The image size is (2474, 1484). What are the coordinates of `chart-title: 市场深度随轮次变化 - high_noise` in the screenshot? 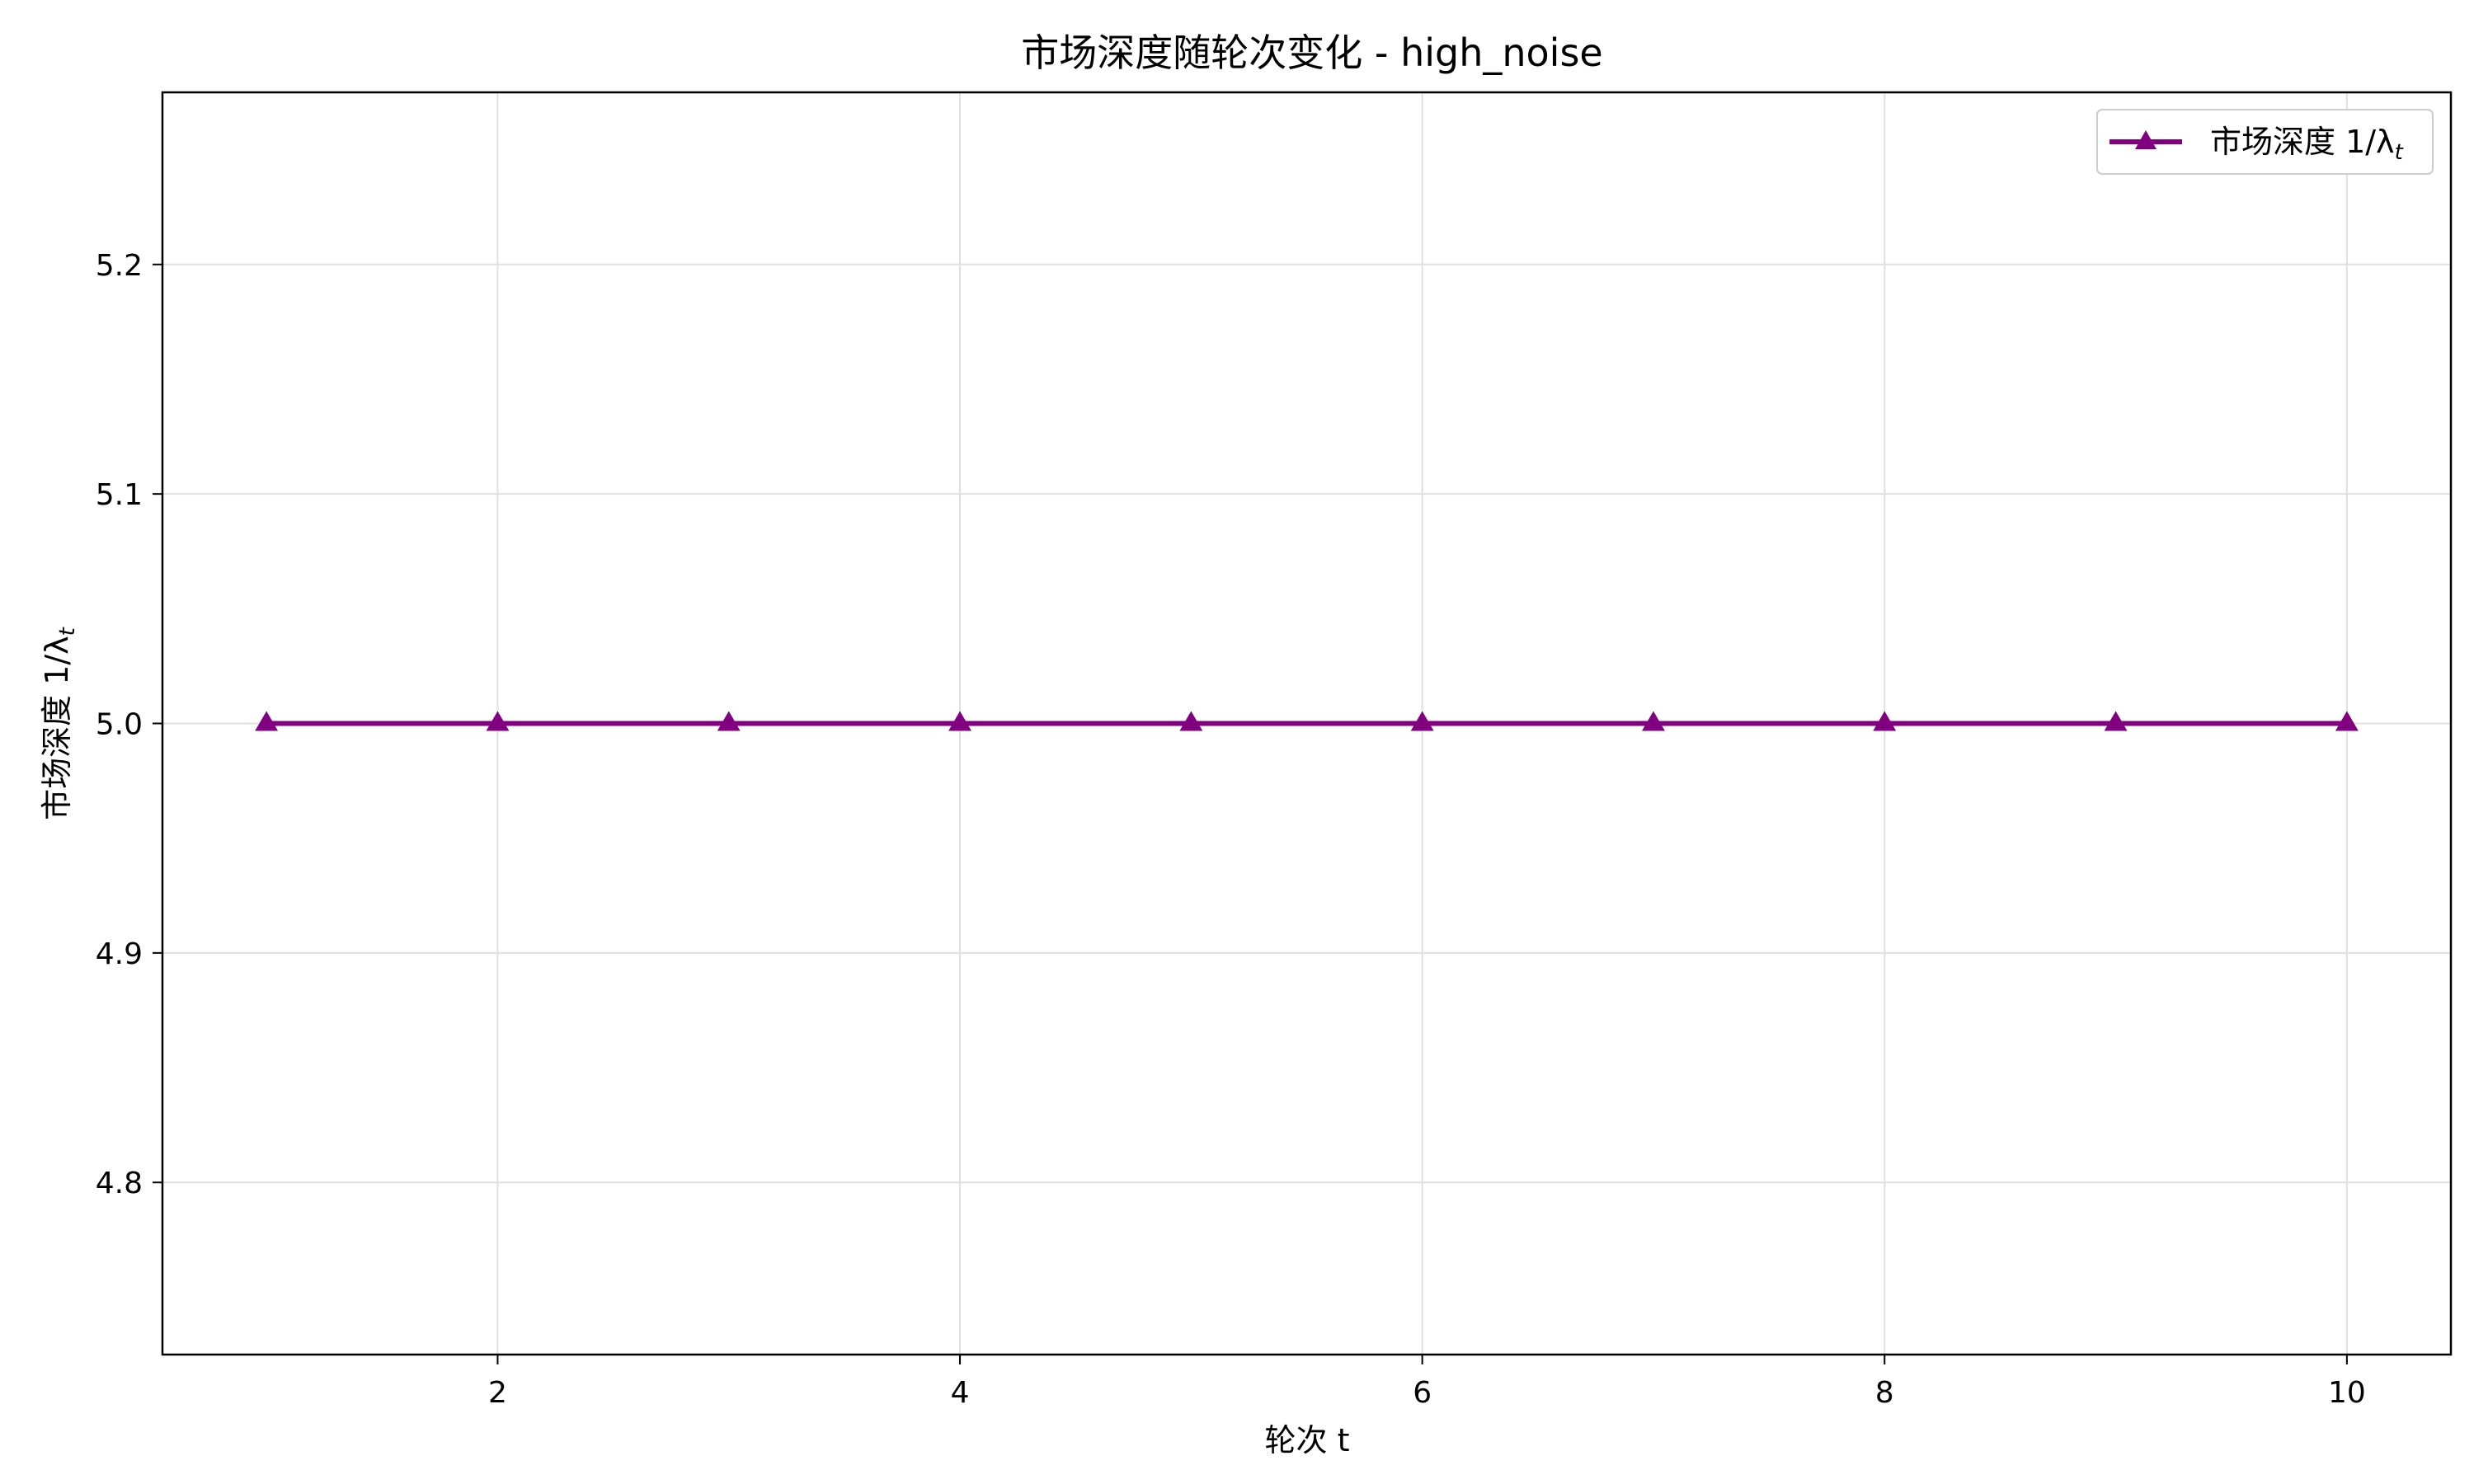 It's located at (1311, 53).